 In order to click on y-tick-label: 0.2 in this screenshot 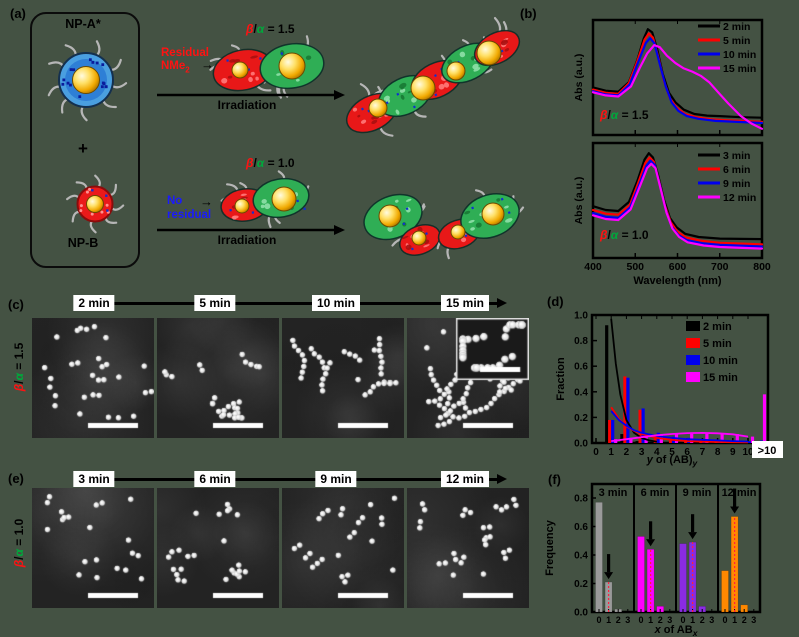, I will do `click(581, 584)`.